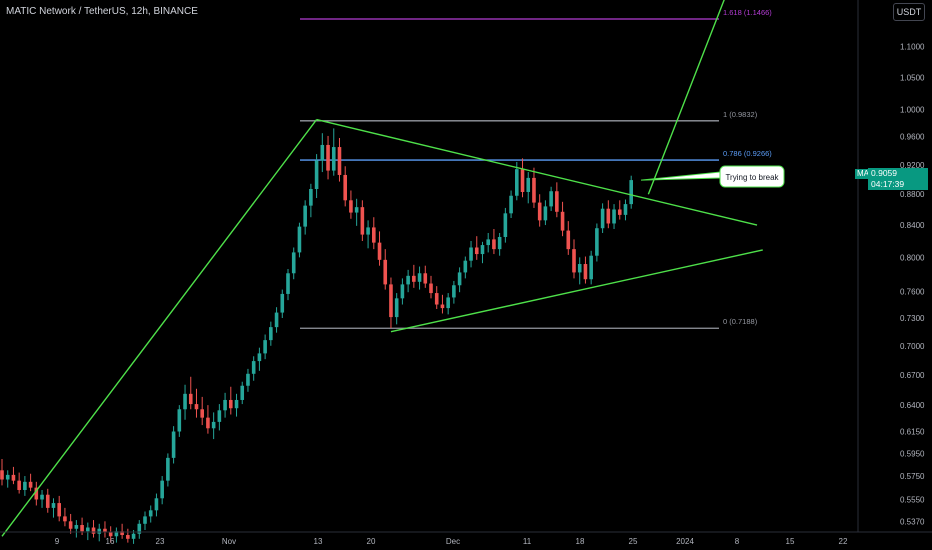  Describe the element at coordinates (912, 521) in the screenshot. I see `y-tick-label: 0.5370` at that location.